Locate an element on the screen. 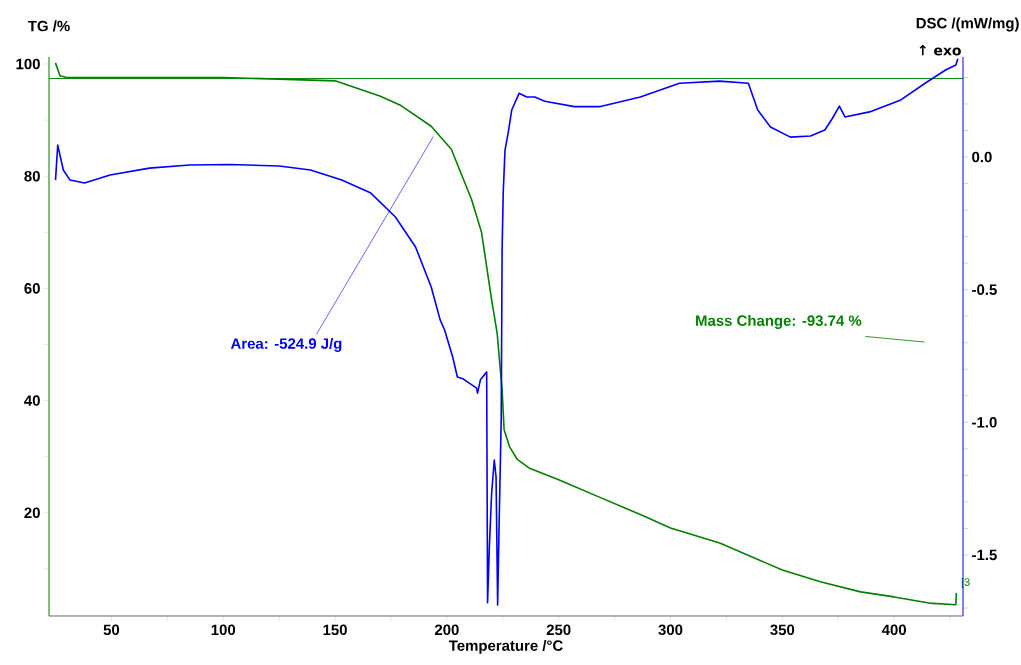 The width and height of the screenshot is (1021, 665). y-tick-label: 20 is located at coordinates (32, 513).